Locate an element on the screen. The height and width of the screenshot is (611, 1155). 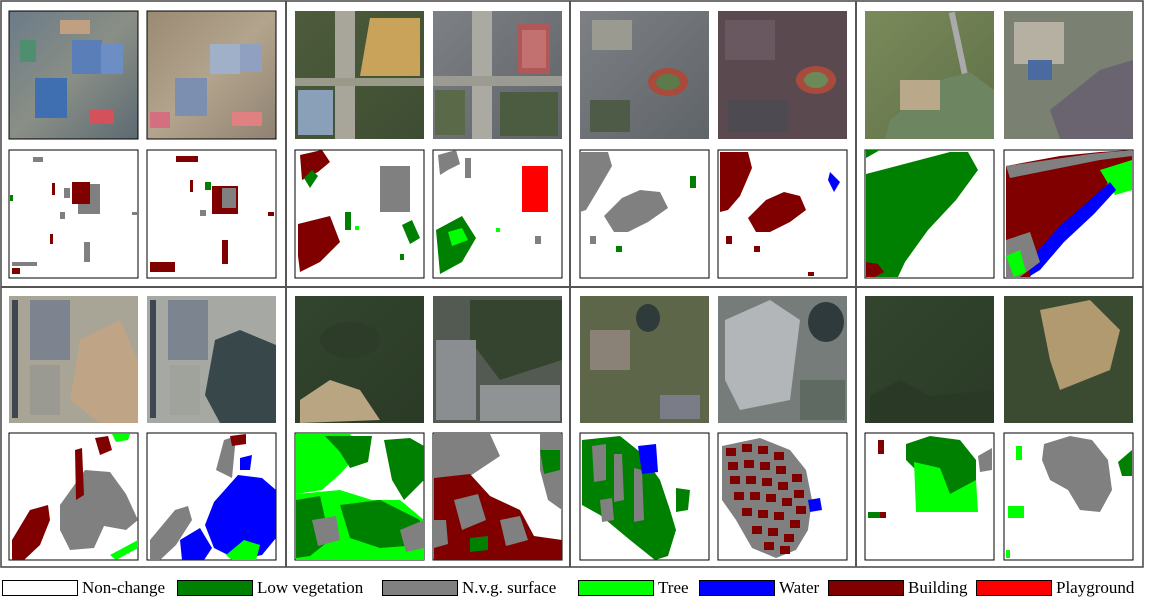
legend-item-water: Water is located at coordinates (759, 588).